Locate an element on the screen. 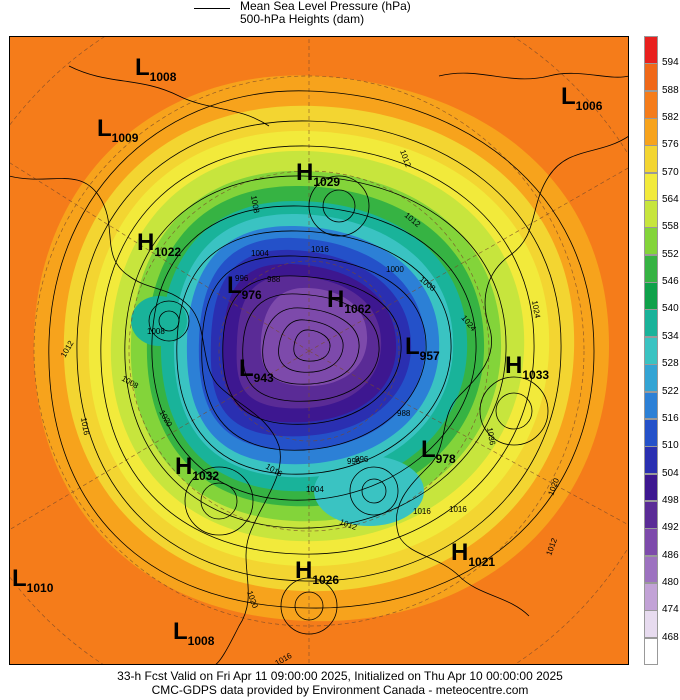 Image resolution: width=680 pixels, height=700 pixels. isobar-label: 1036 is located at coordinates (491, 437).